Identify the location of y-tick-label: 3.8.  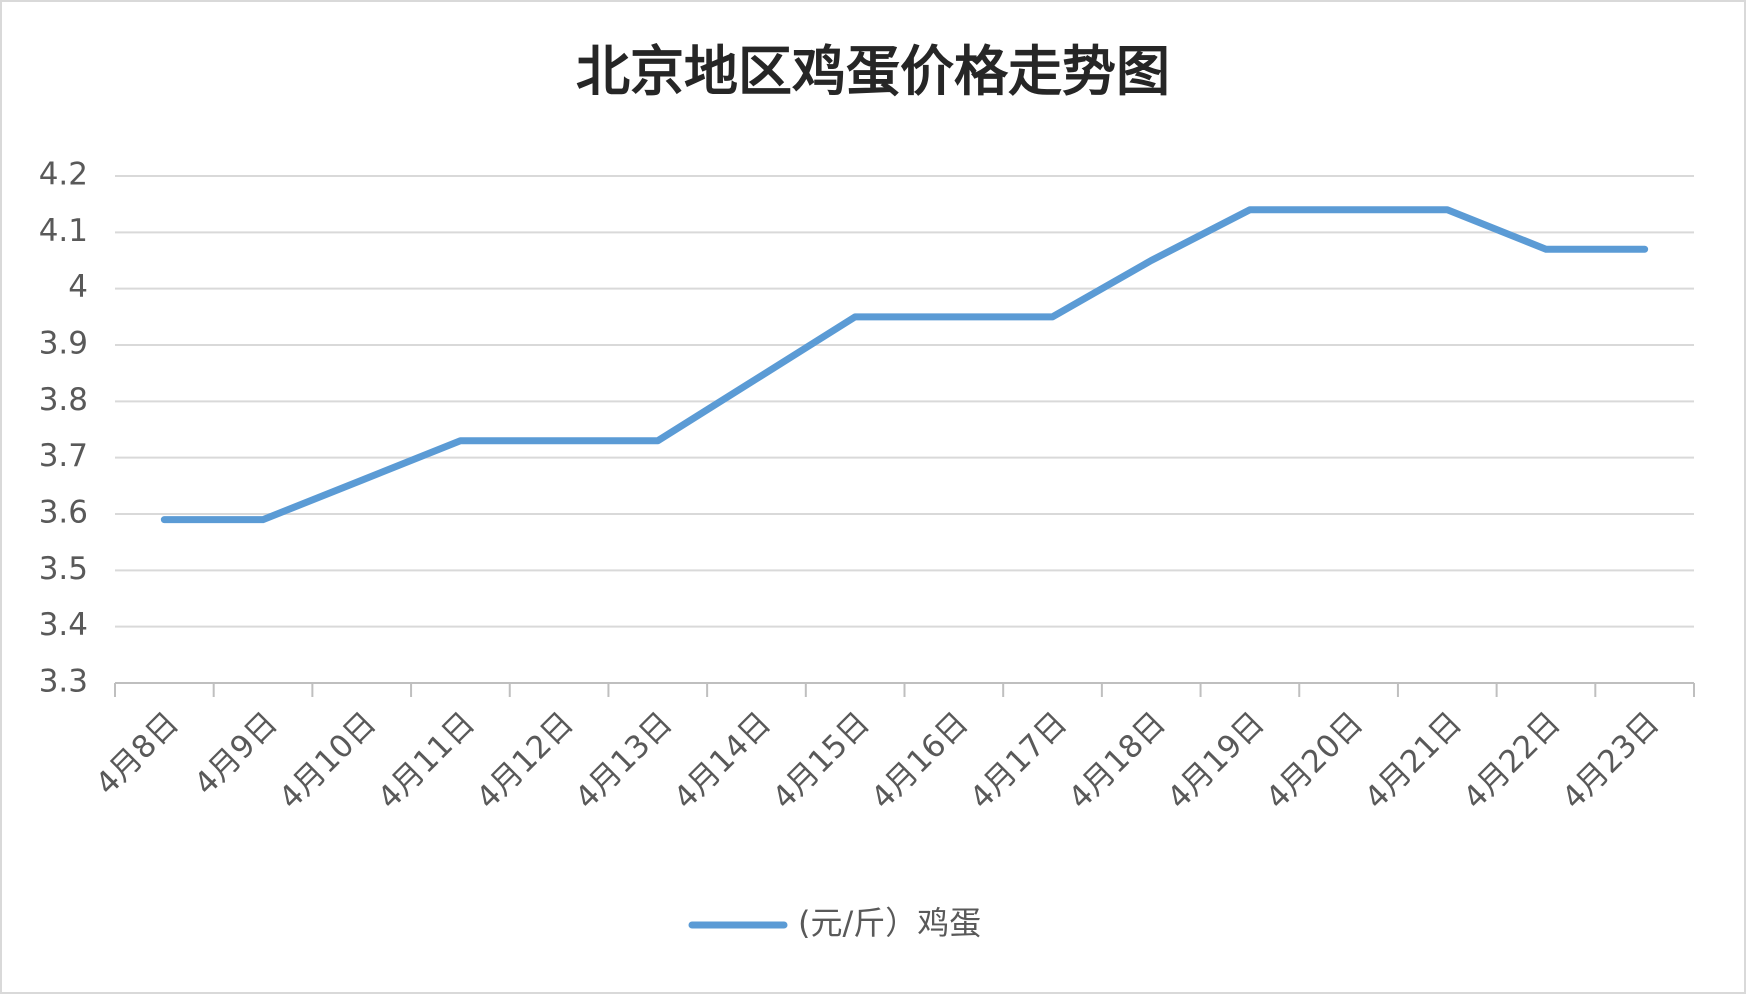
(63, 400).